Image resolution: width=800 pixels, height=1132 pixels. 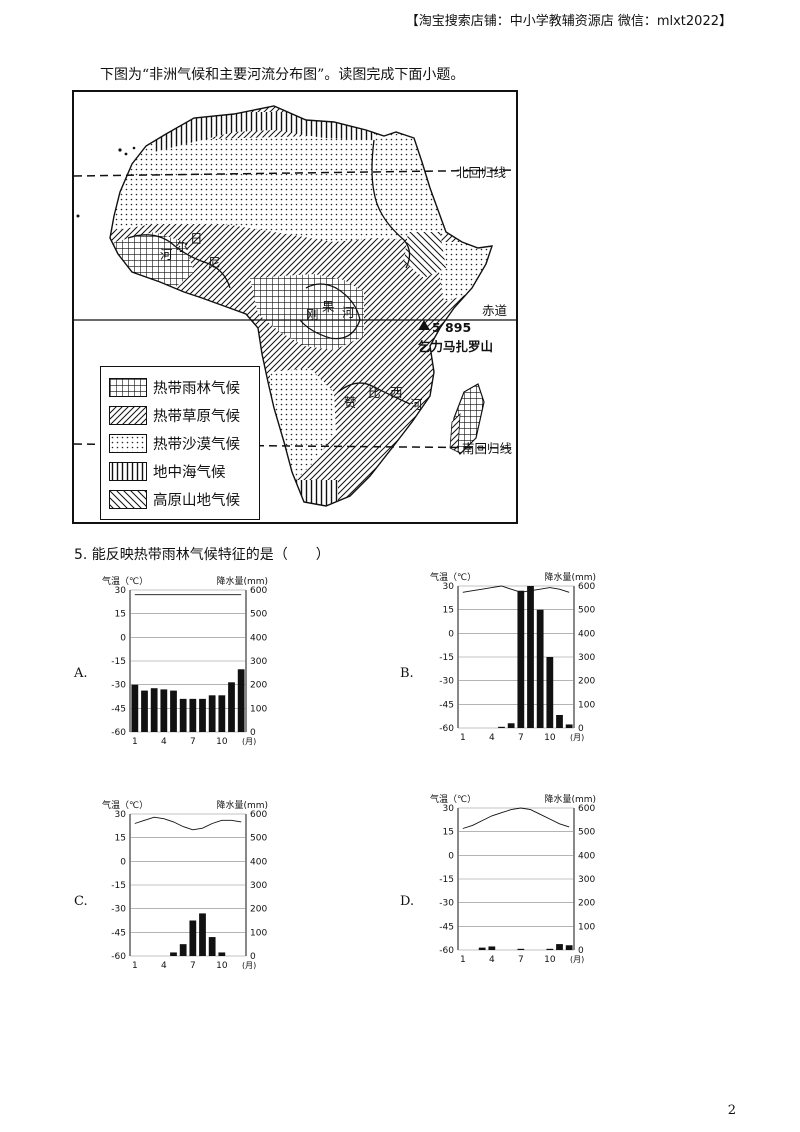 I want to click on nile-river, so click(x=391, y=204).